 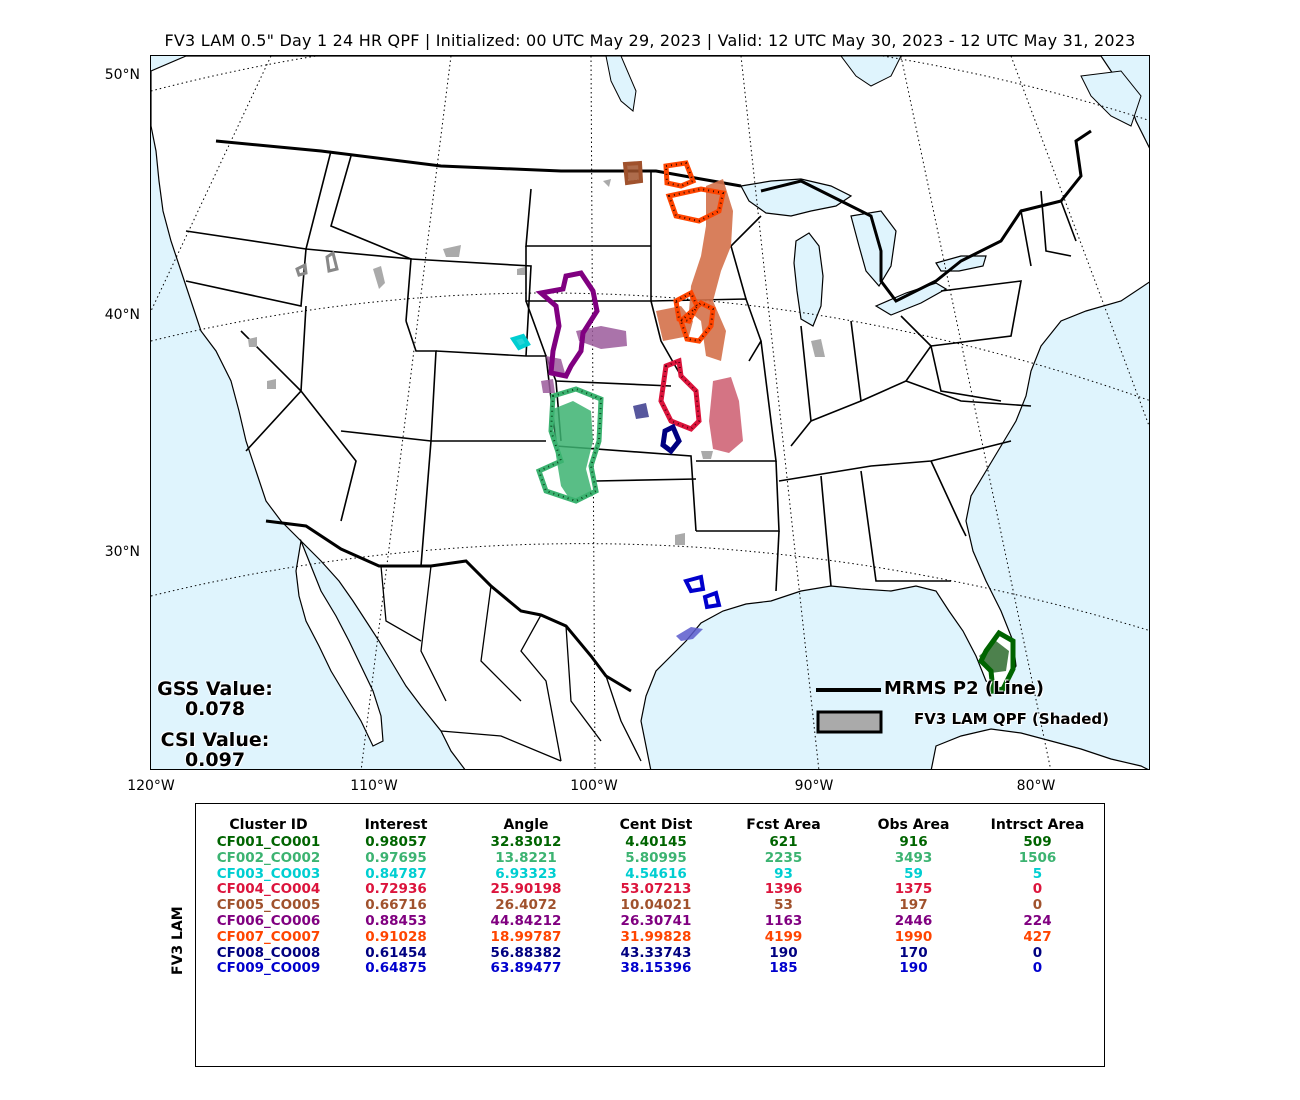 I want to click on col-header-cent-dist: Cent Dist, so click(x=656, y=825).